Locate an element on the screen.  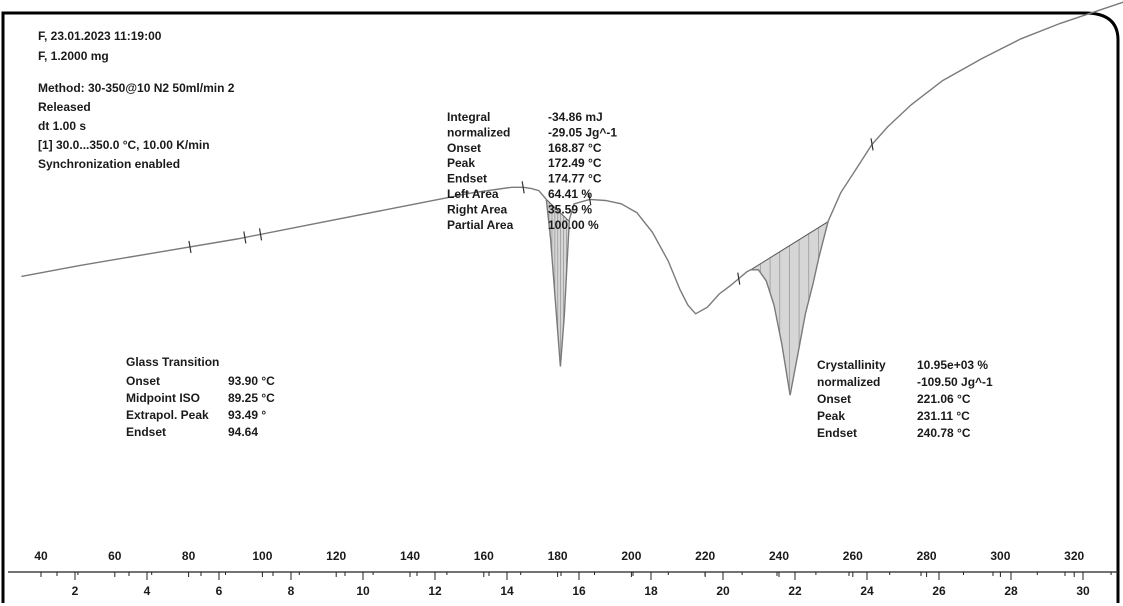
occlusion-glass is located at coordinates (296, 442).